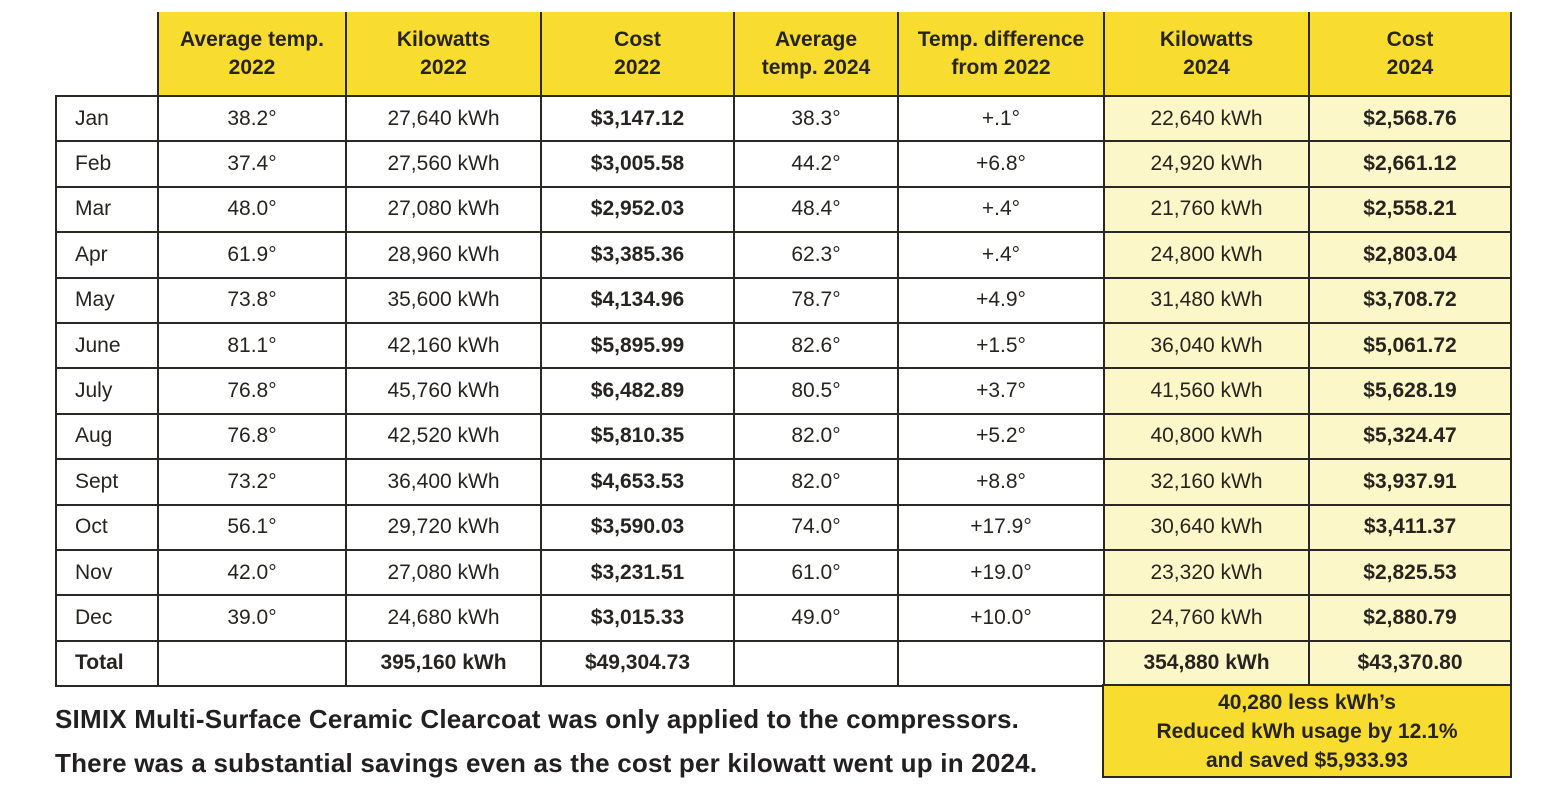 Image resolution: width=1554 pixels, height=800 pixels. What do you see at coordinates (1410, 209) in the screenshot?
I see `cell-cost-2024: $2,558.21` at bounding box center [1410, 209].